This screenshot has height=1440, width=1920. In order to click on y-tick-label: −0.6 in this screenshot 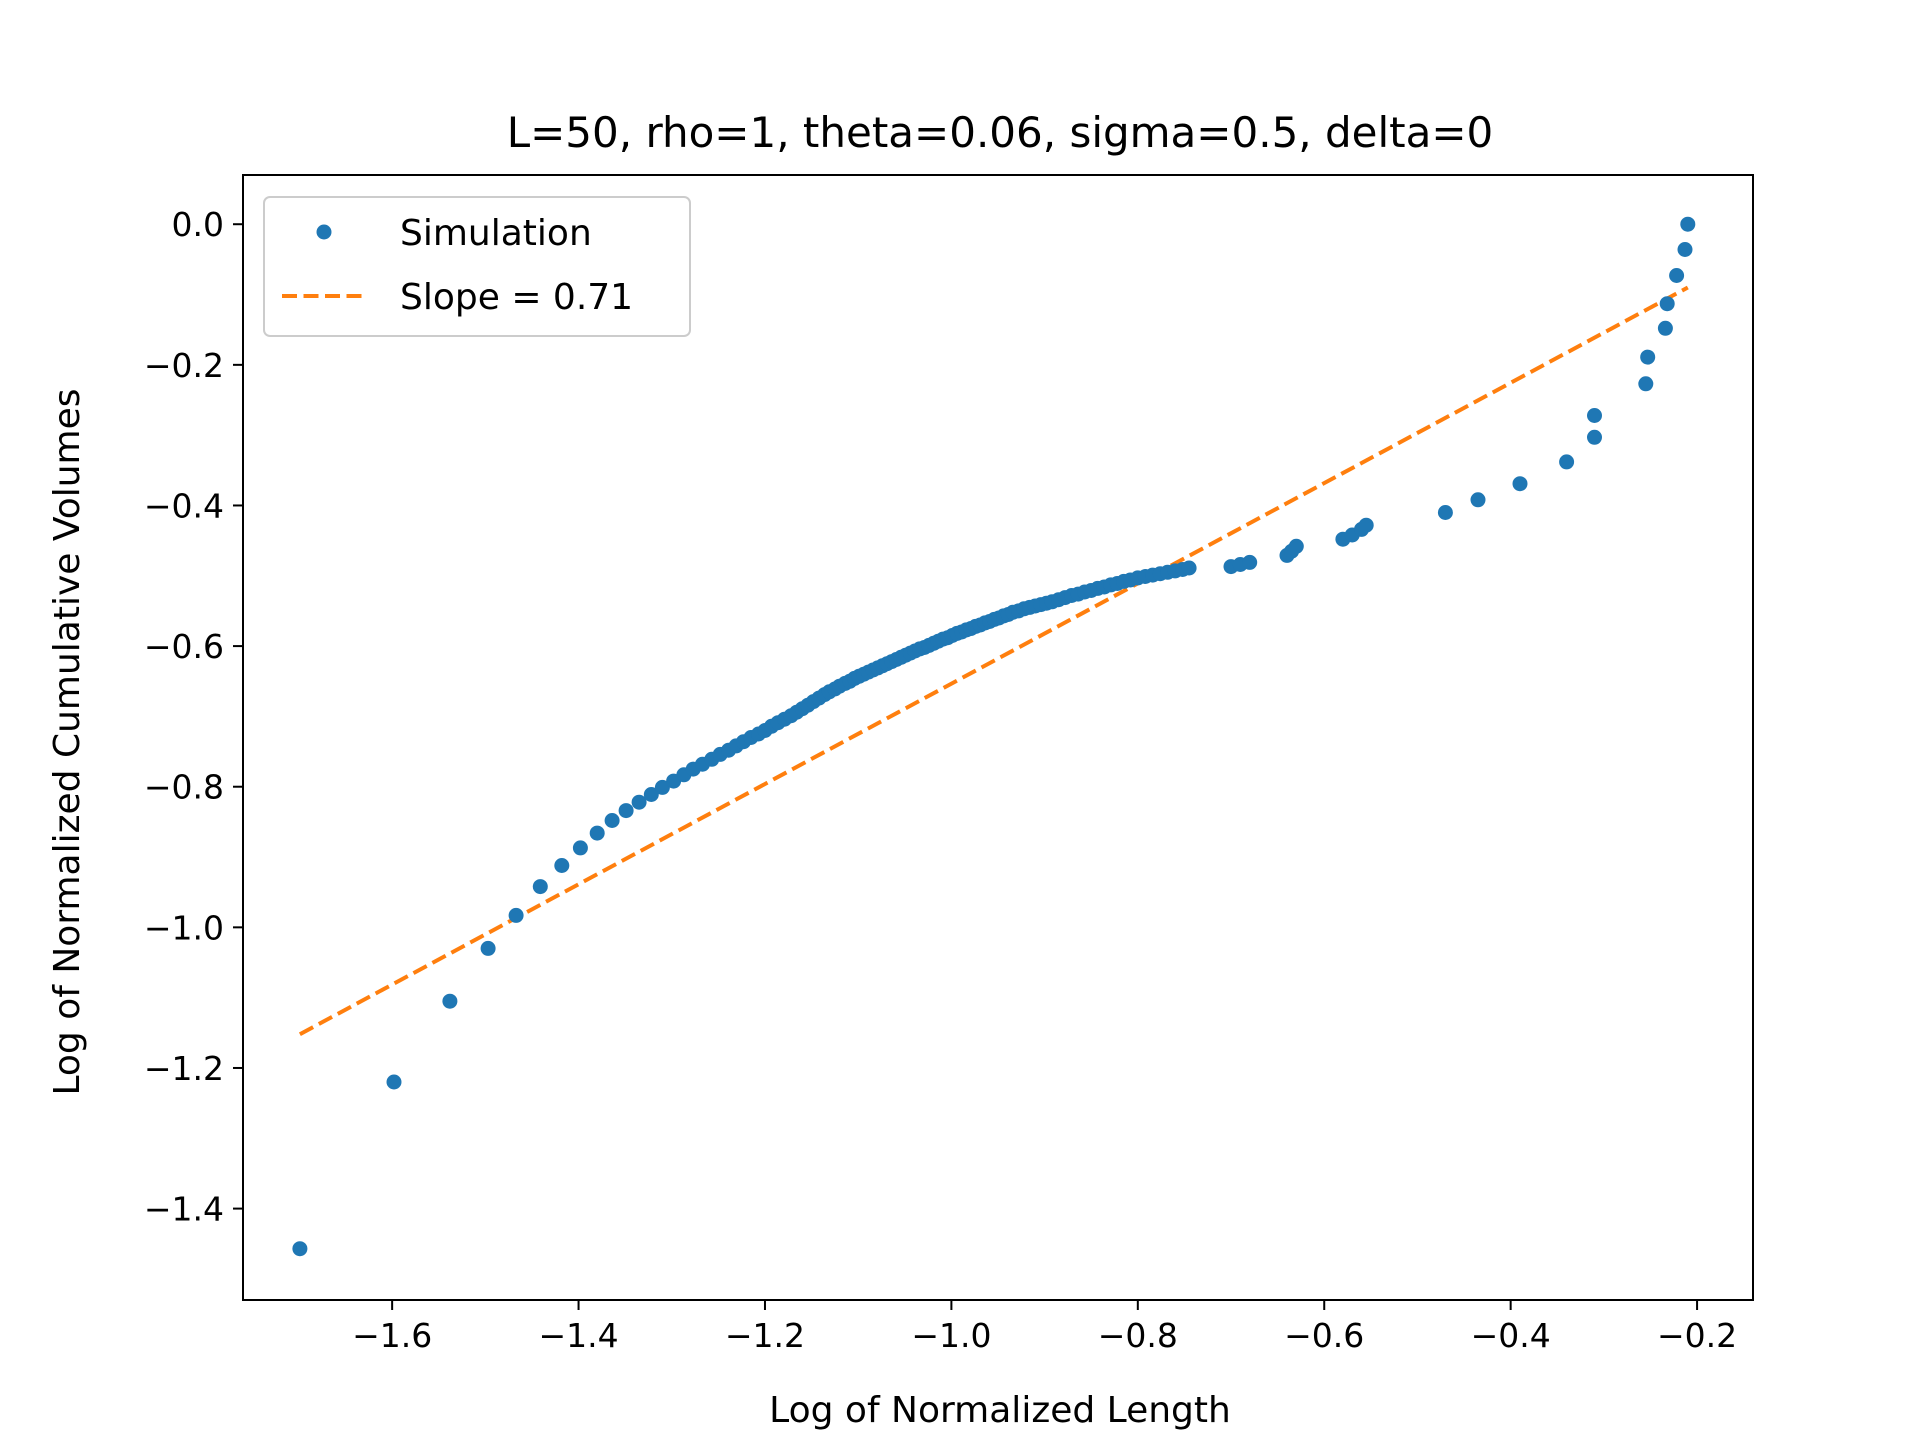, I will do `click(184, 646)`.